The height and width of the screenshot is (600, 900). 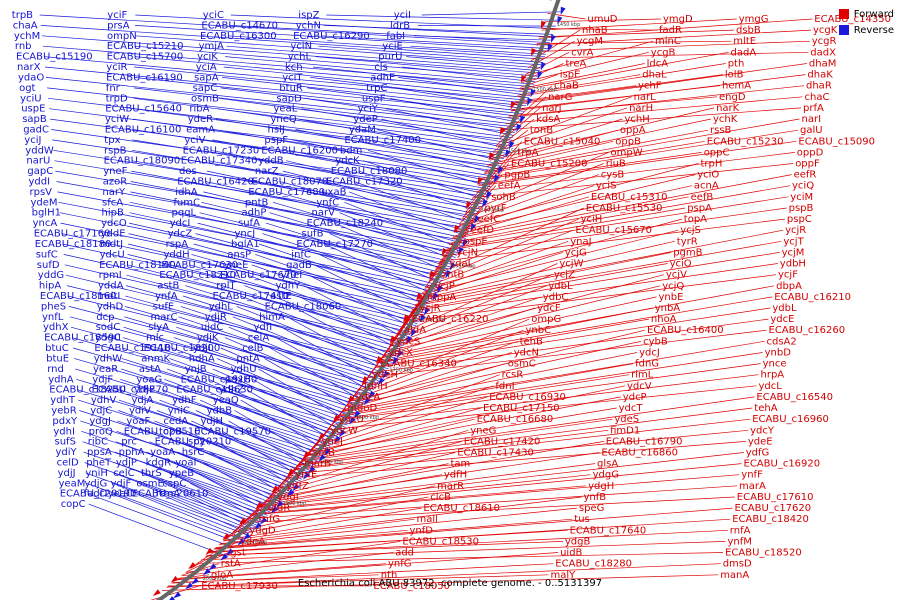 What do you see at coordinates (51, 275) in the screenshot?
I see `reverse-gene-label: yddG` at bounding box center [51, 275].